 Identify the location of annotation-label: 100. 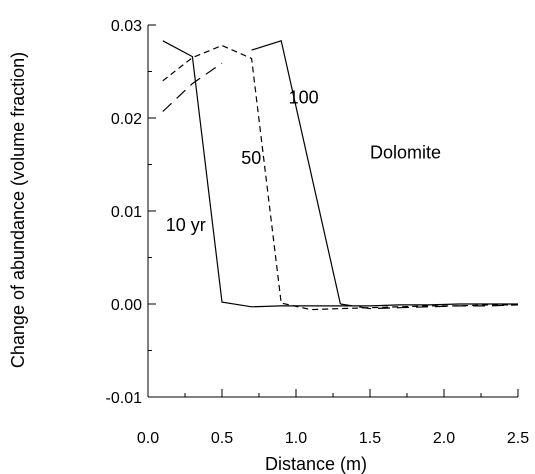
(304, 98).